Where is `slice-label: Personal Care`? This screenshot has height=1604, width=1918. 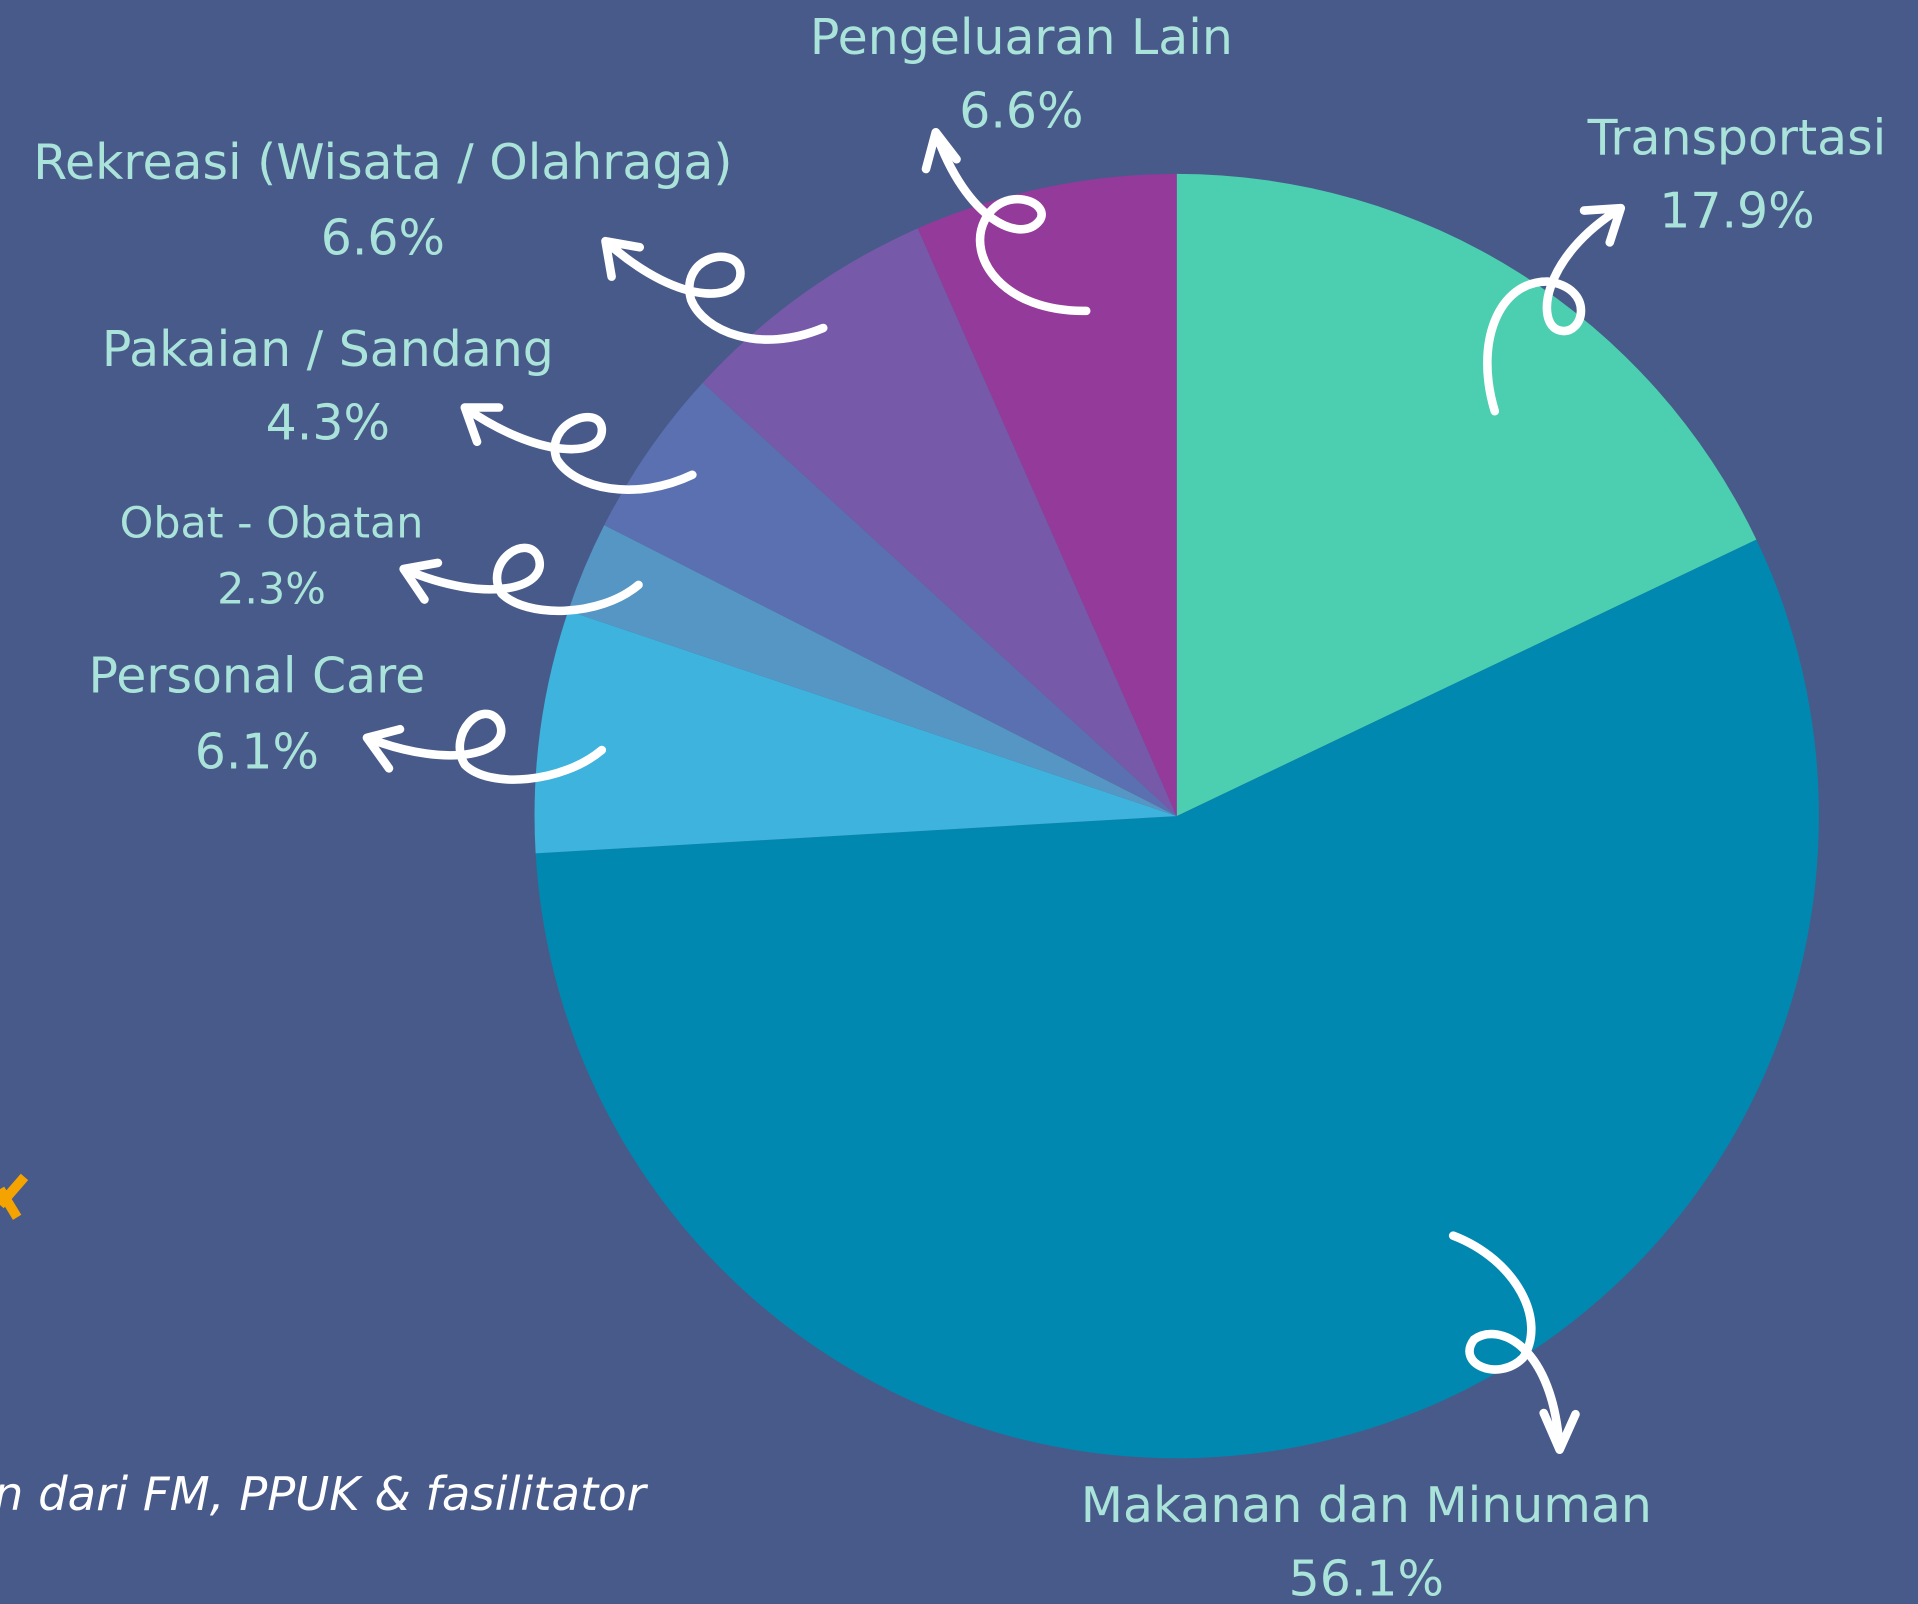
slice-label: Personal Care is located at coordinates (257, 676).